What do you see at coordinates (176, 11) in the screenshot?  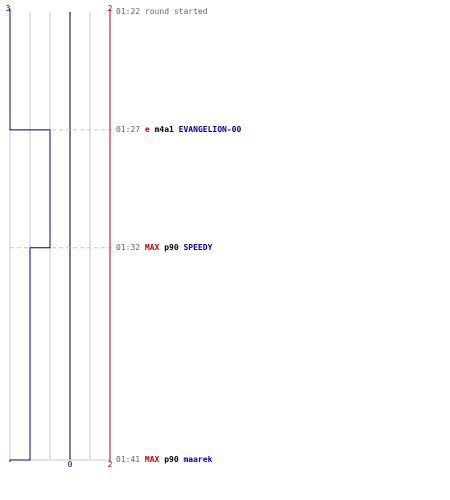 I see `event-message: round started` at bounding box center [176, 11].